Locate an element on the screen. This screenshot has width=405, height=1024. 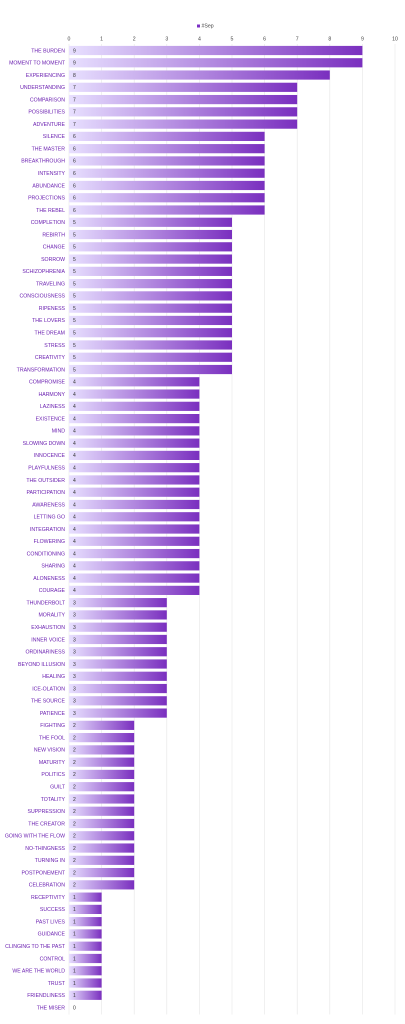
category-label: UNDERSTANDING is located at coordinates (42, 88).